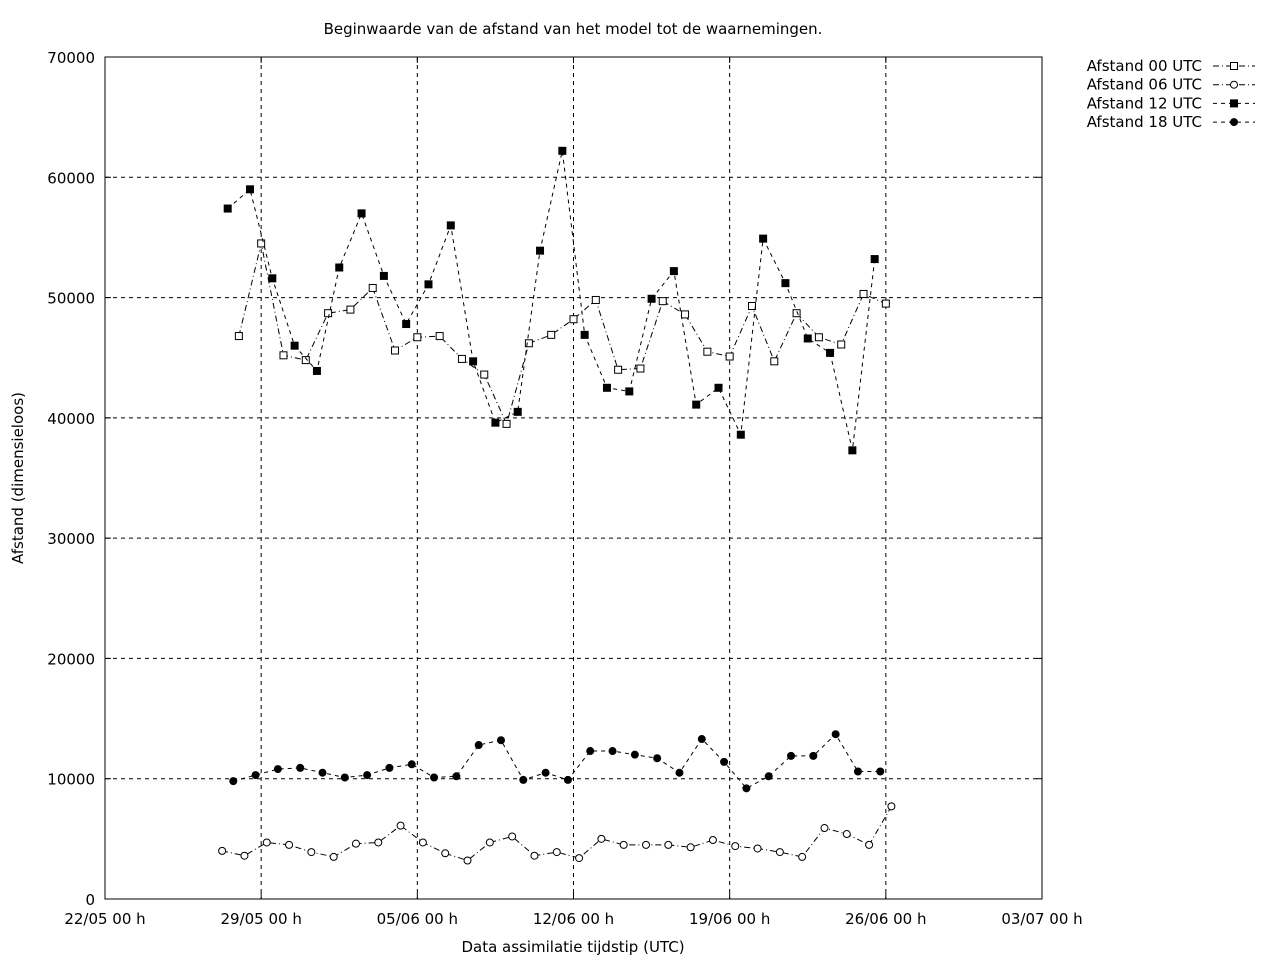  What do you see at coordinates (71, 178) in the screenshot?
I see `y-tick-label: 60000` at bounding box center [71, 178].